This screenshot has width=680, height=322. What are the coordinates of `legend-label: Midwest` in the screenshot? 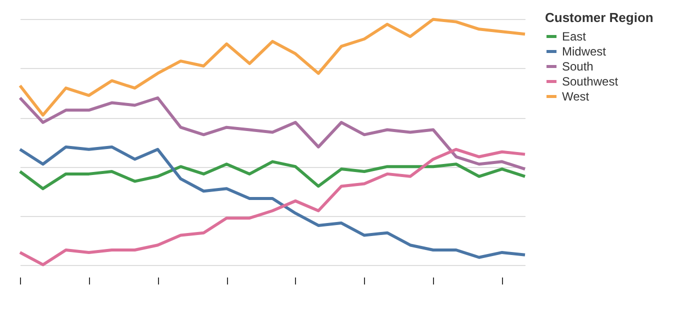 It's located at (584, 51).